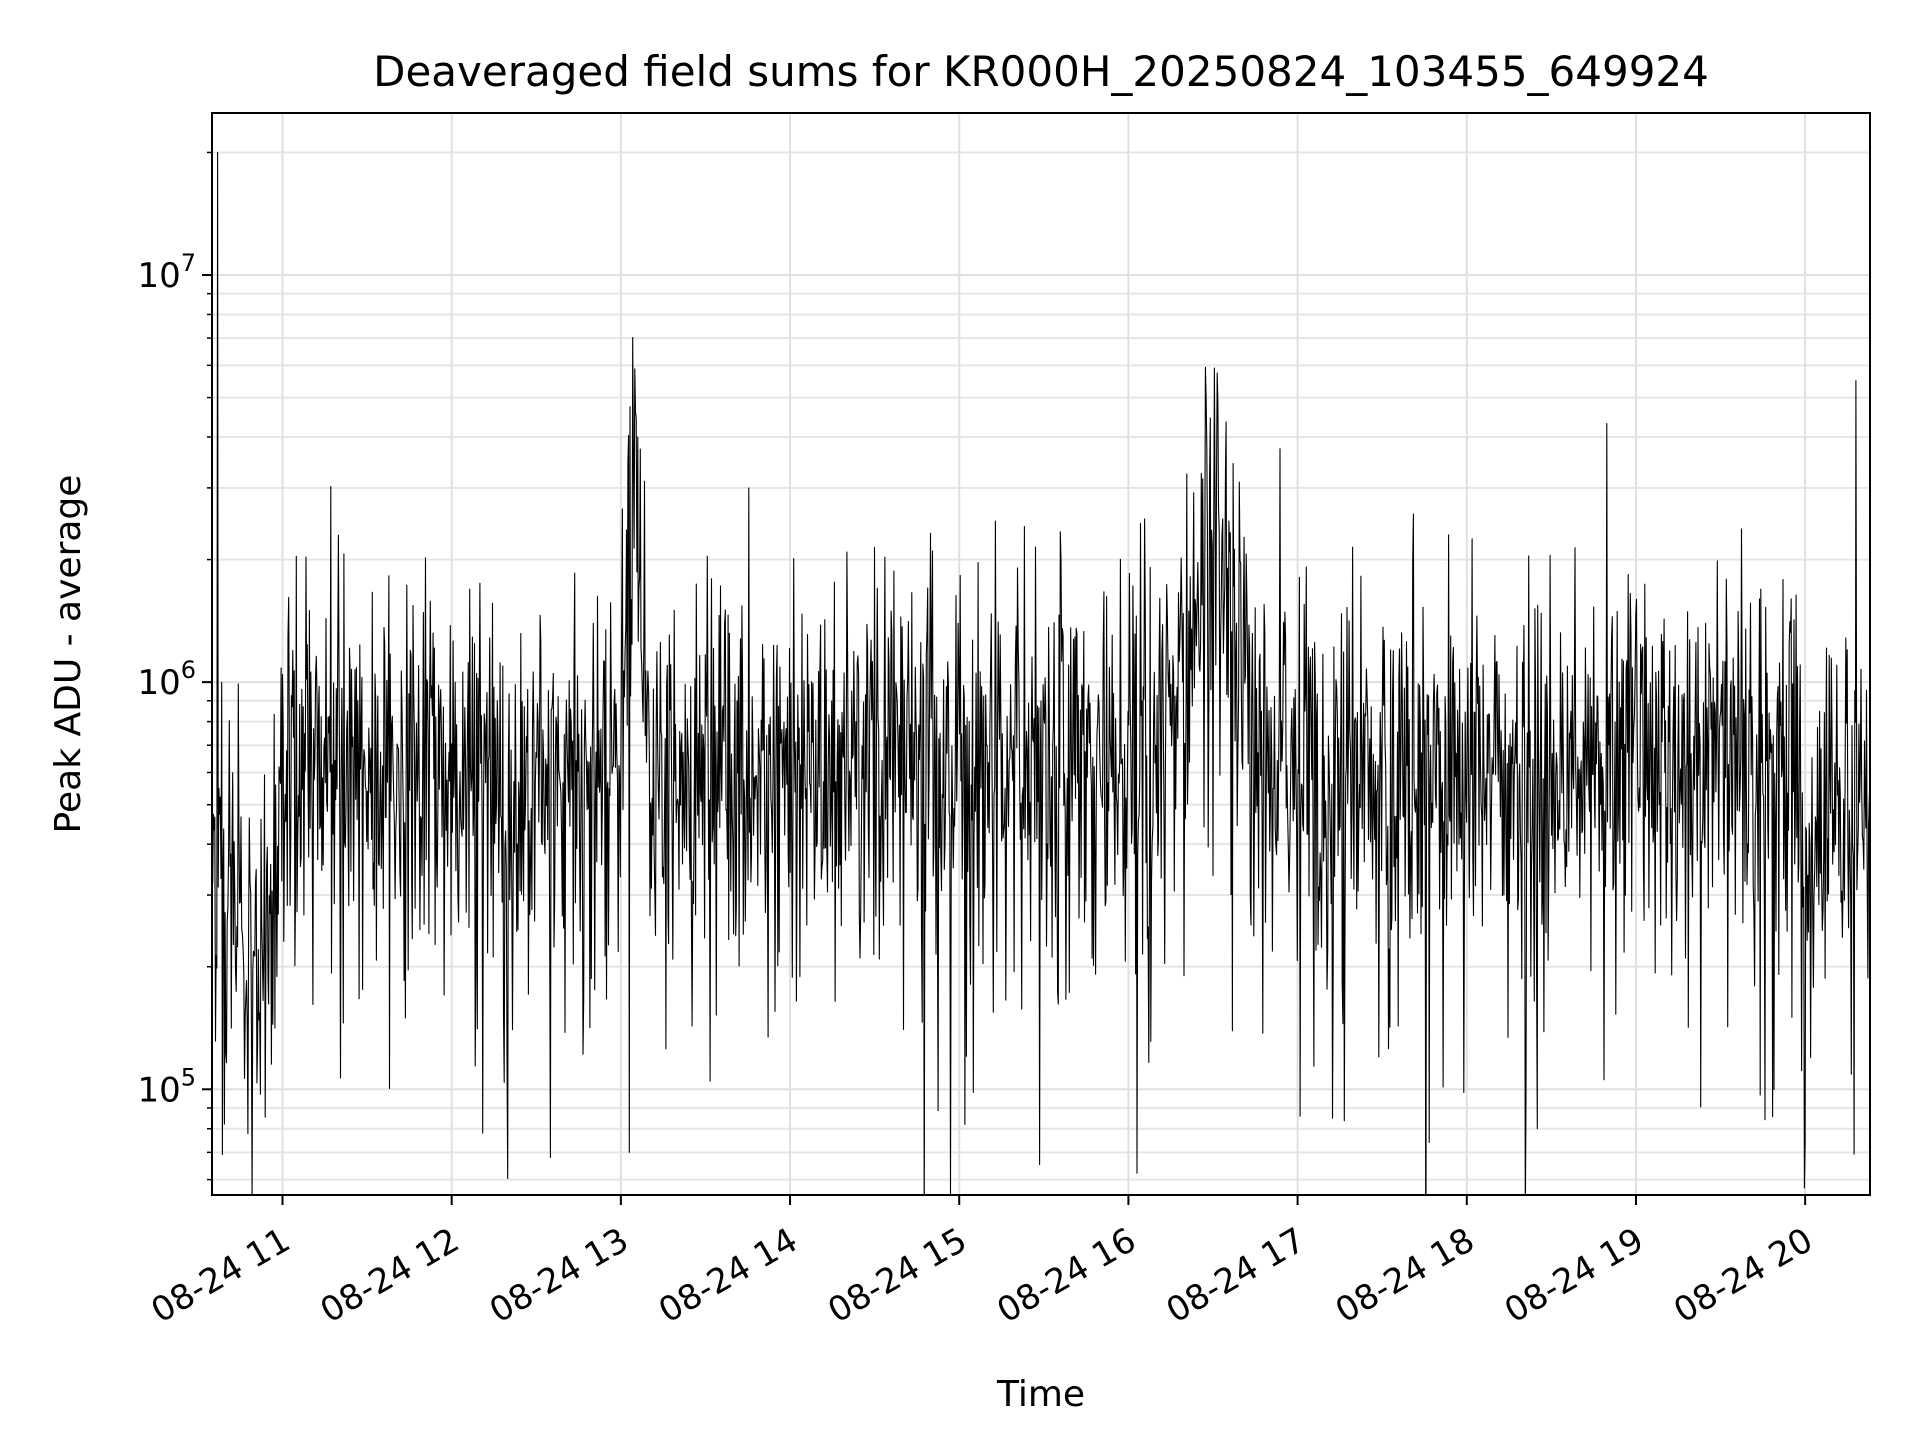  Describe the element at coordinates (68, 654) in the screenshot. I see `y-axis-label: Peak ADU - average` at that location.